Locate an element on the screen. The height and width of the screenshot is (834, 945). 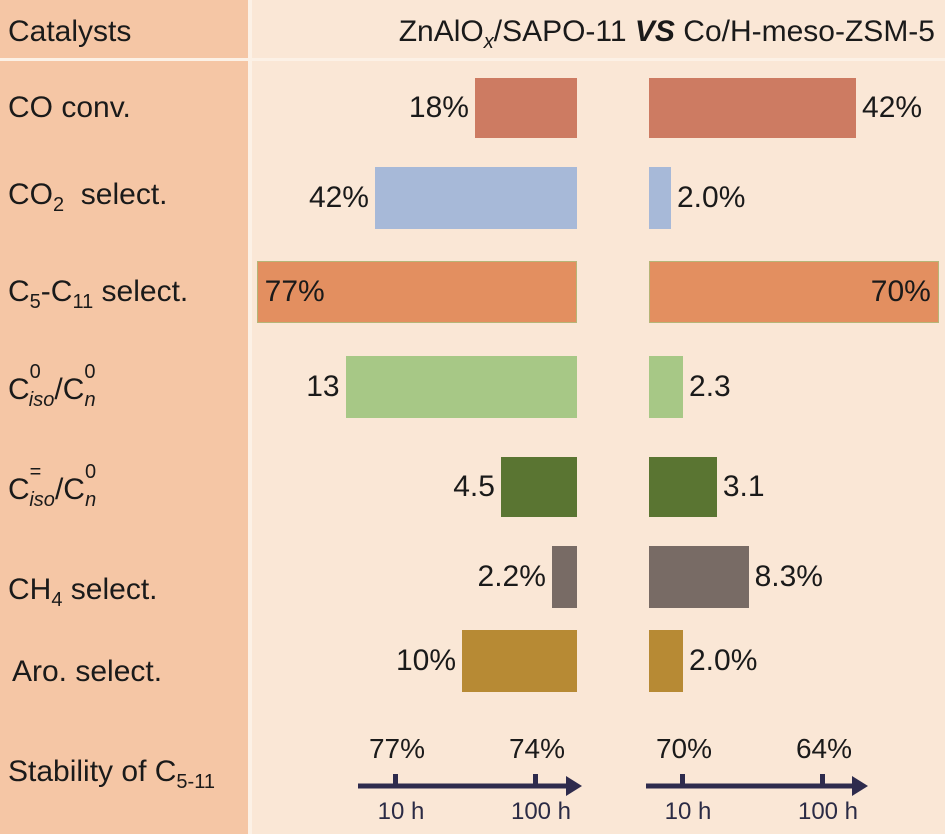
bar-right-ciso0_cn0 is located at coordinates (666, 387).